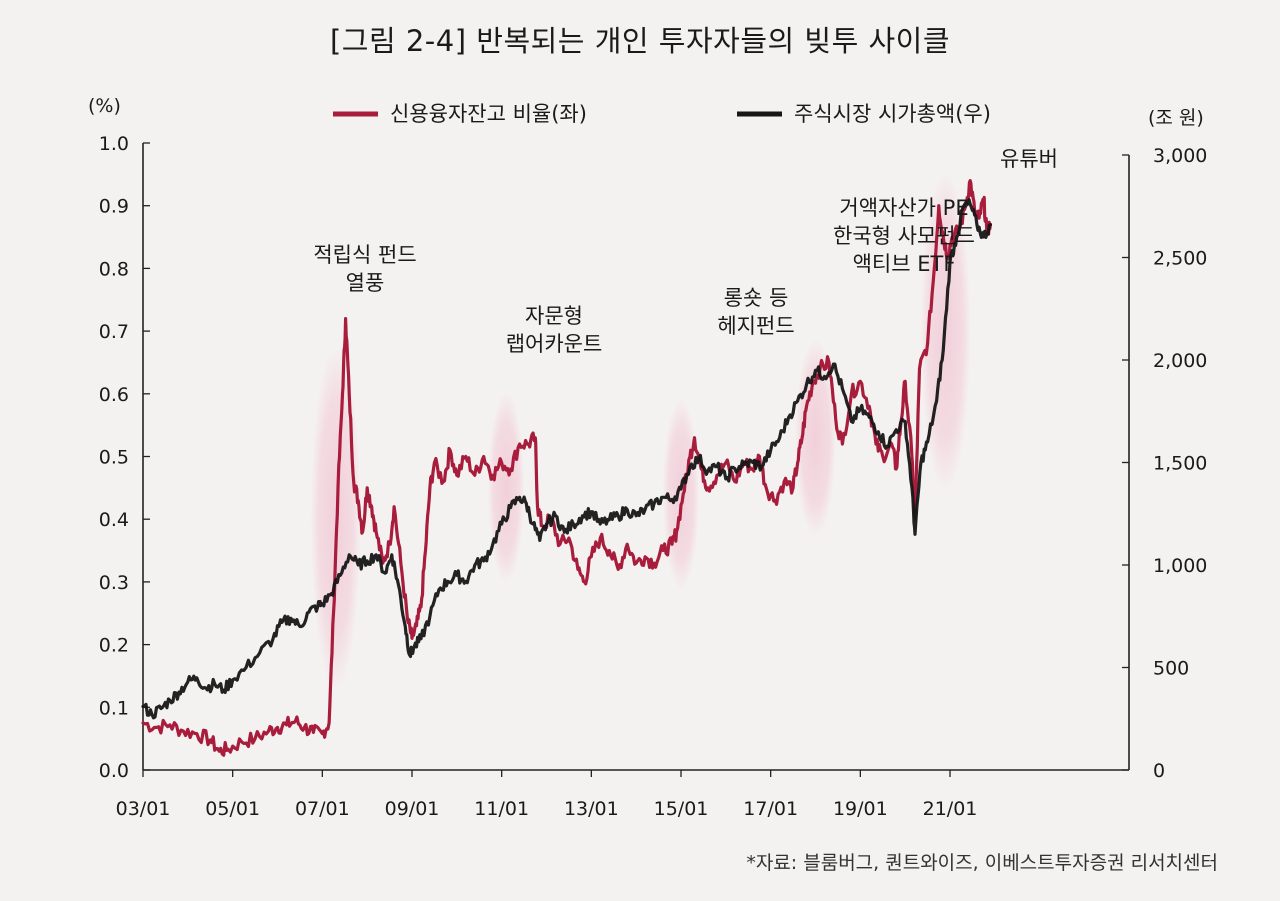 This screenshot has height=901, width=1280. I want to click on left-tick-label: 0.7, so click(114, 332).